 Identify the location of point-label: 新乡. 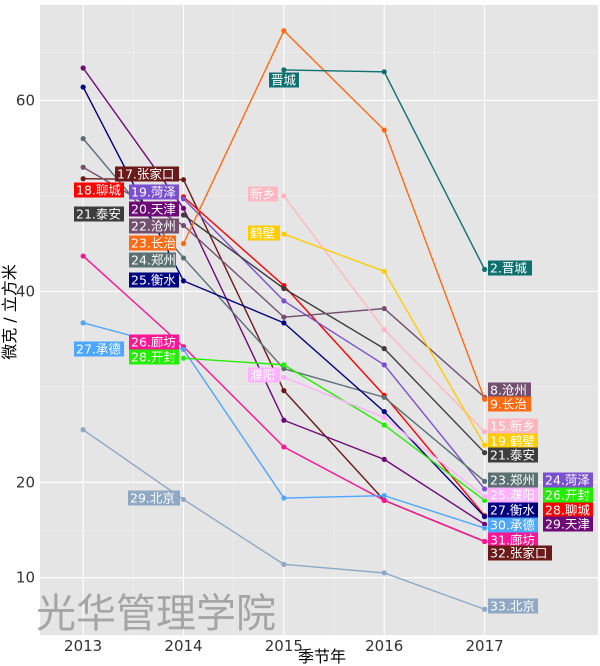
(263, 194).